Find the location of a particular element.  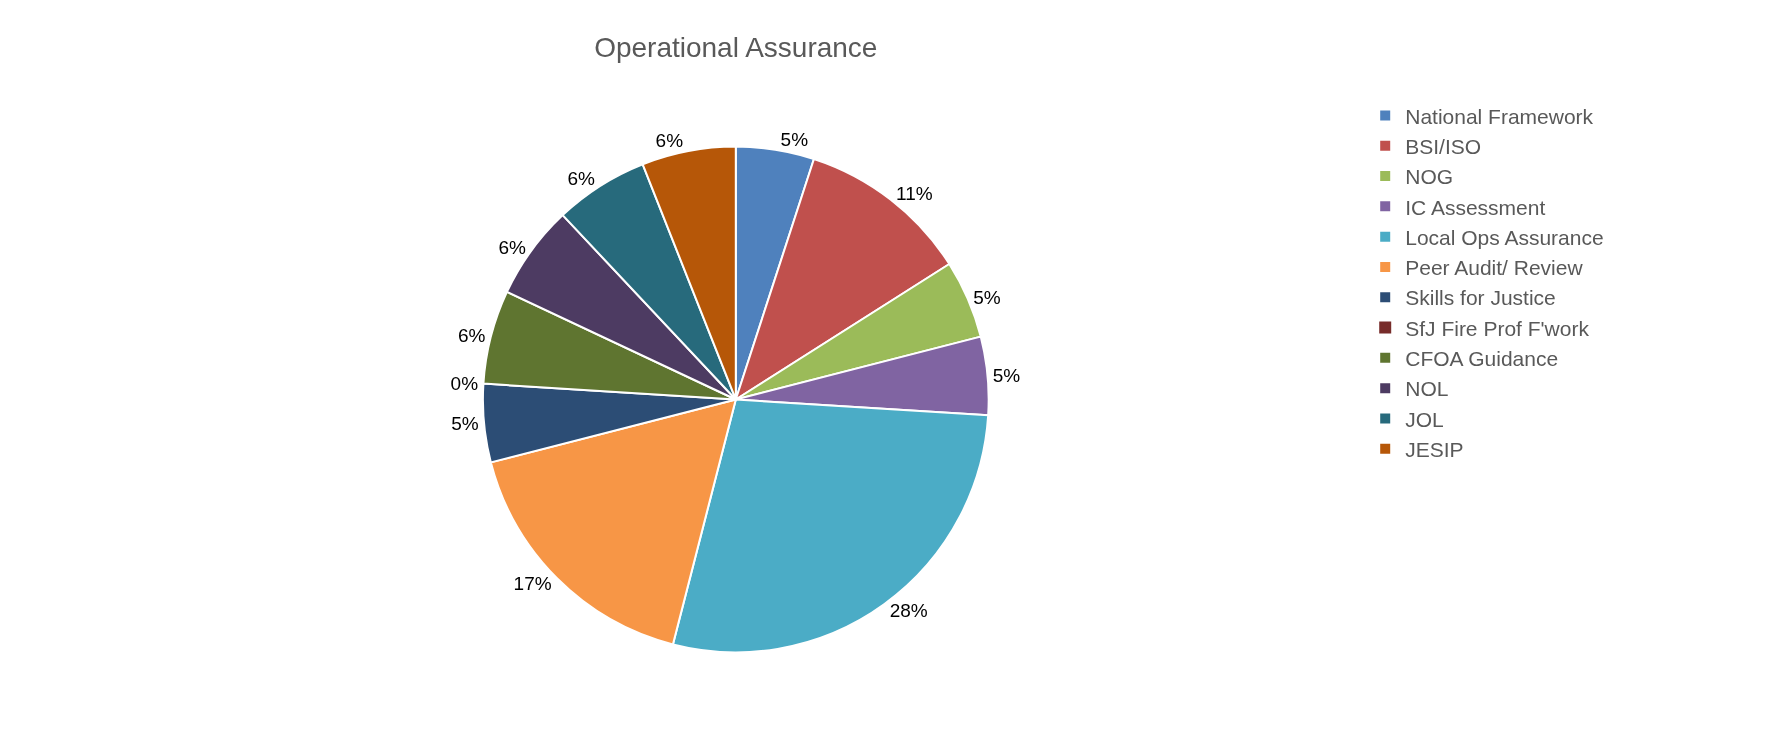

legend-label: National Framework is located at coordinates (1499, 116).